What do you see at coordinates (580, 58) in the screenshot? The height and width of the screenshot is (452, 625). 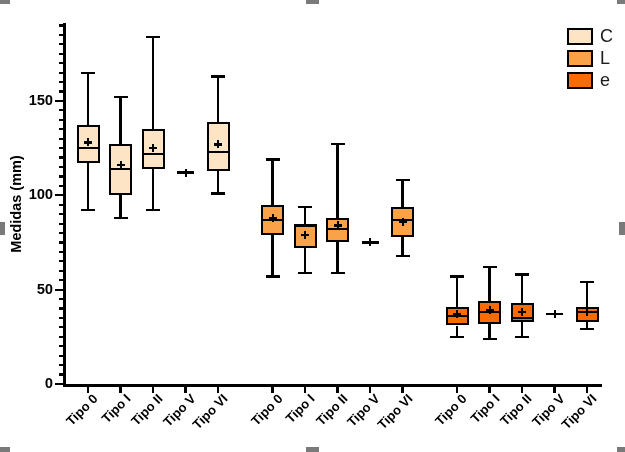 I see `legend-swatch-L` at bounding box center [580, 58].